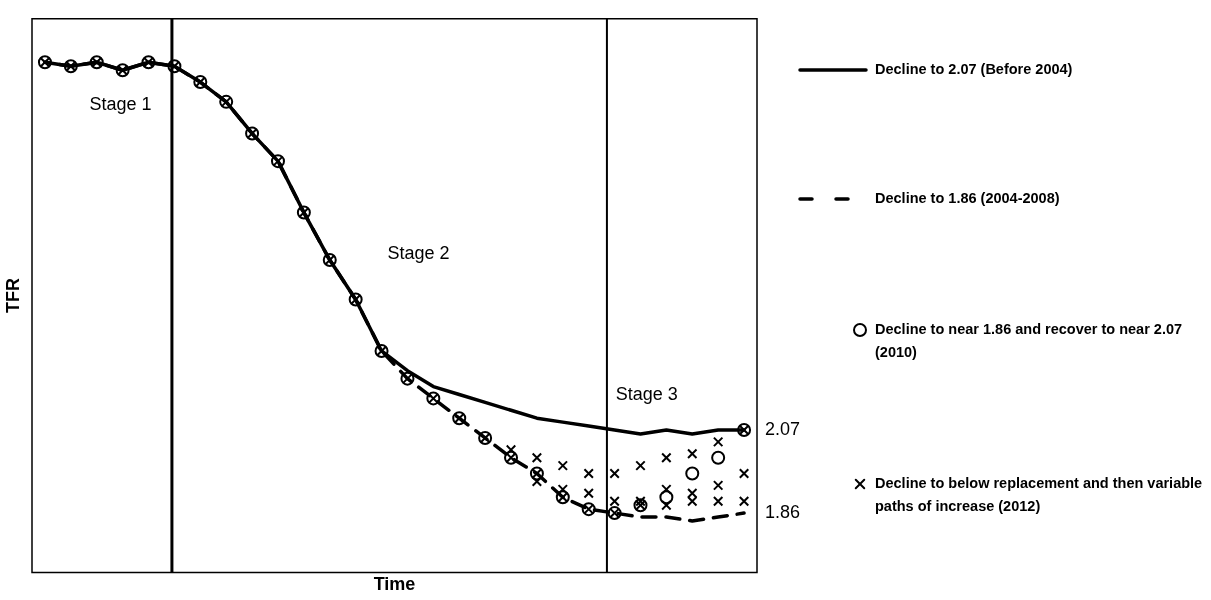 This screenshot has height=600, width=1211. Describe the element at coordinates (12, 296) in the screenshot. I see `y-axis-title: TFR` at that location.